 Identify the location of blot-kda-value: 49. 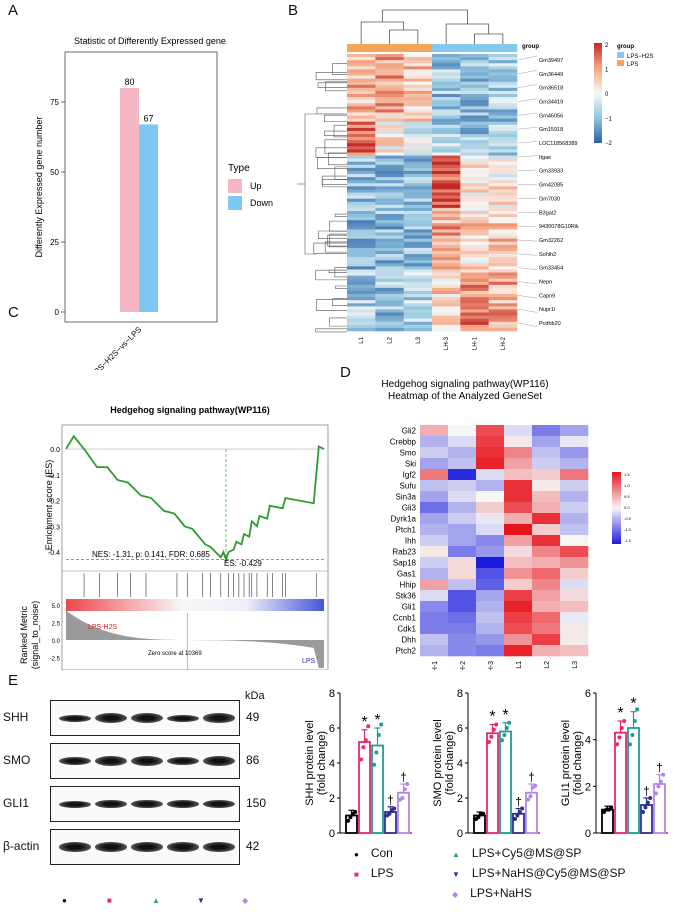
(253, 717).